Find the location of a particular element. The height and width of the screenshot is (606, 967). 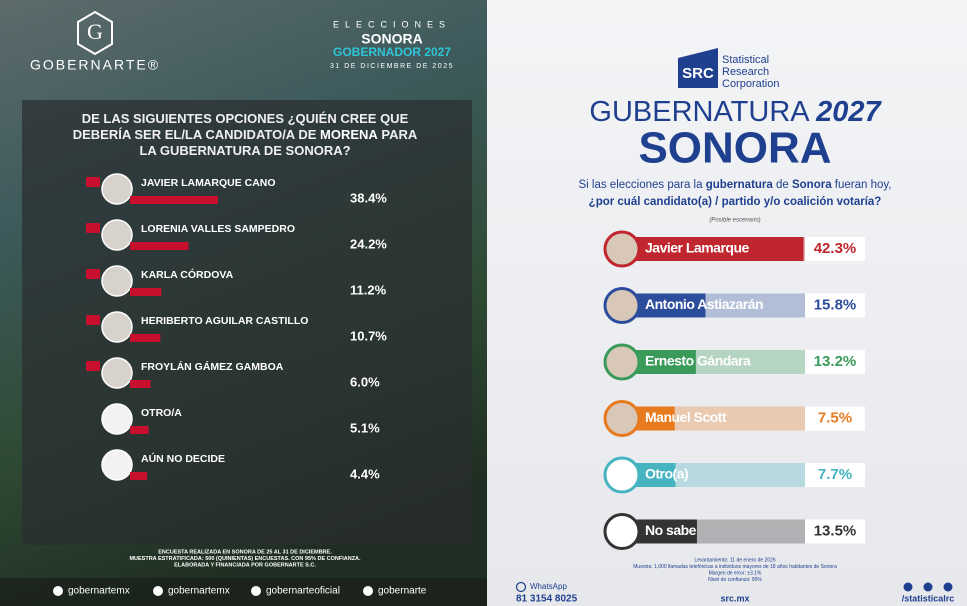

contact: 81 3154 8025 is located at coordinates (547, 599).